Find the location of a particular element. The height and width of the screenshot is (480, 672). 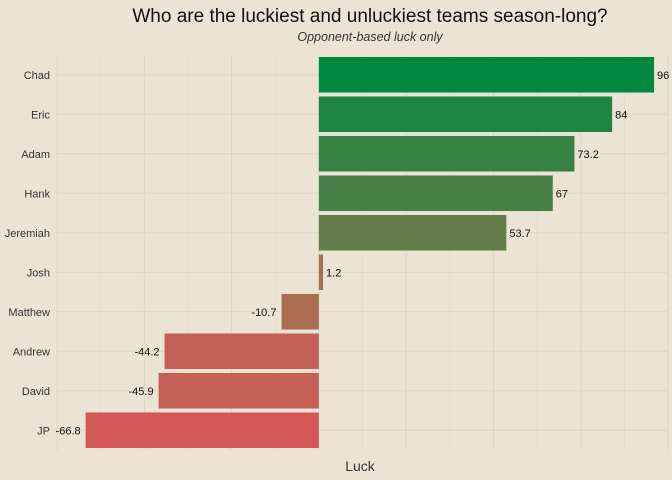

y-tick-label: Eric is located at coordinates (40, 115).